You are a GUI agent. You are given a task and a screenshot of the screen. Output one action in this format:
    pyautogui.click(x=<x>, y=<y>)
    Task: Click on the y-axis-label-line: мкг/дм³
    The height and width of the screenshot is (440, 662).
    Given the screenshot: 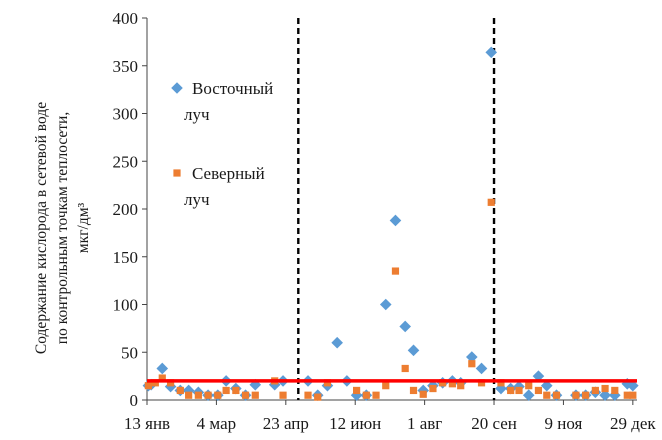 What is the action you would take?
    pyautogui.click(x=83, y=227)
    